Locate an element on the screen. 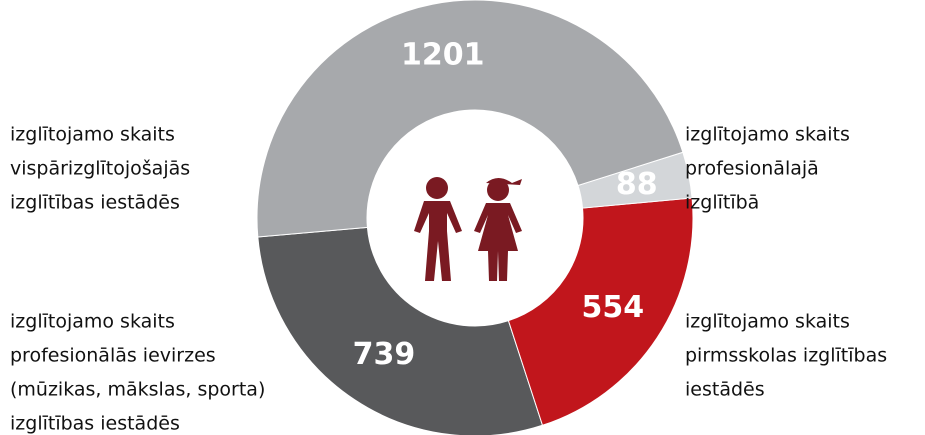 This screenshot has height=435, width=925. category-label: izglītībā is located at coordinates (722, 203).